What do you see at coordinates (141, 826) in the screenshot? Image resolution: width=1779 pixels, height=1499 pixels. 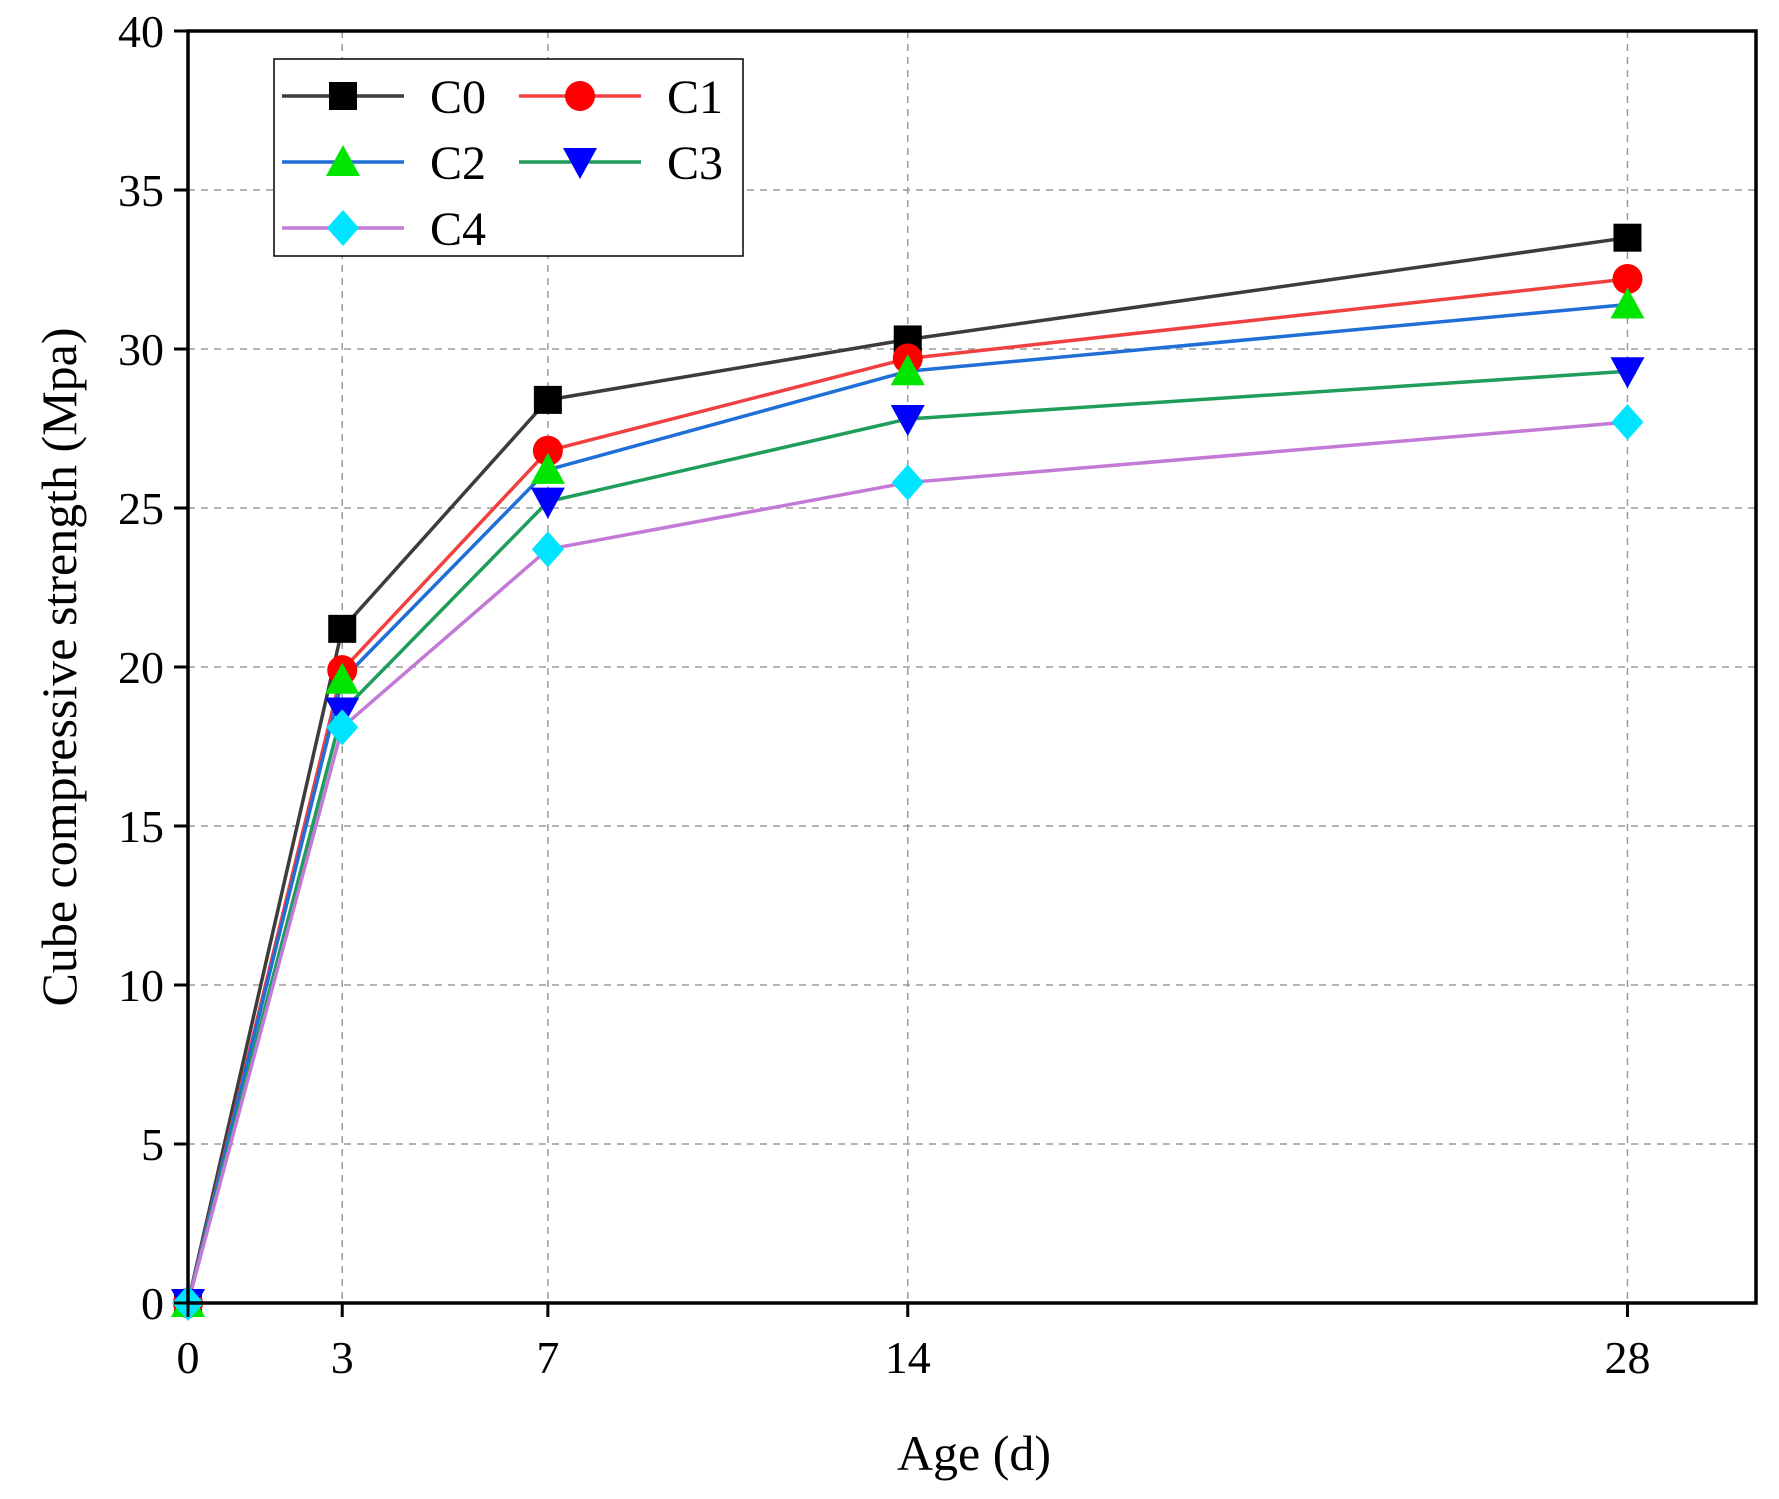 I see `y-tick-label: 15` at bounding box center [141, 826].